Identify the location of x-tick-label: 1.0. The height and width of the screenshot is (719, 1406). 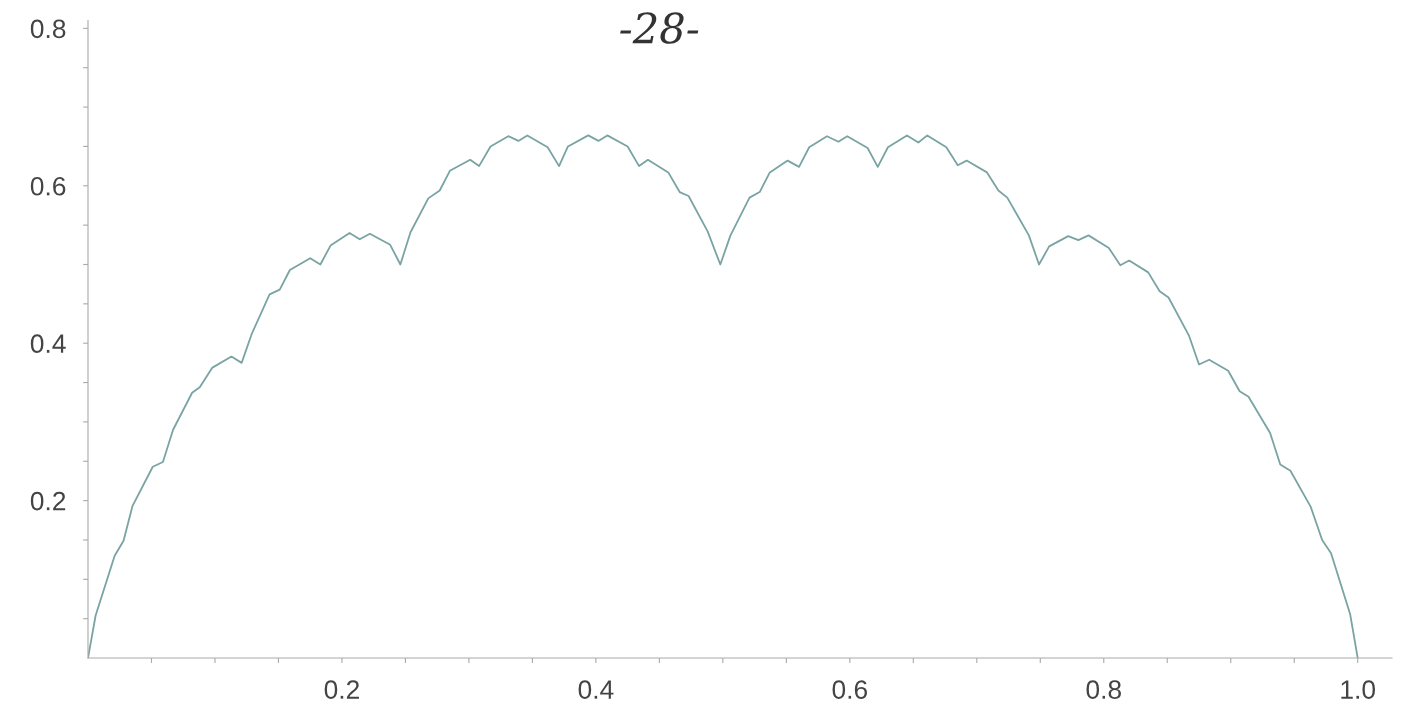
(1358, 689).